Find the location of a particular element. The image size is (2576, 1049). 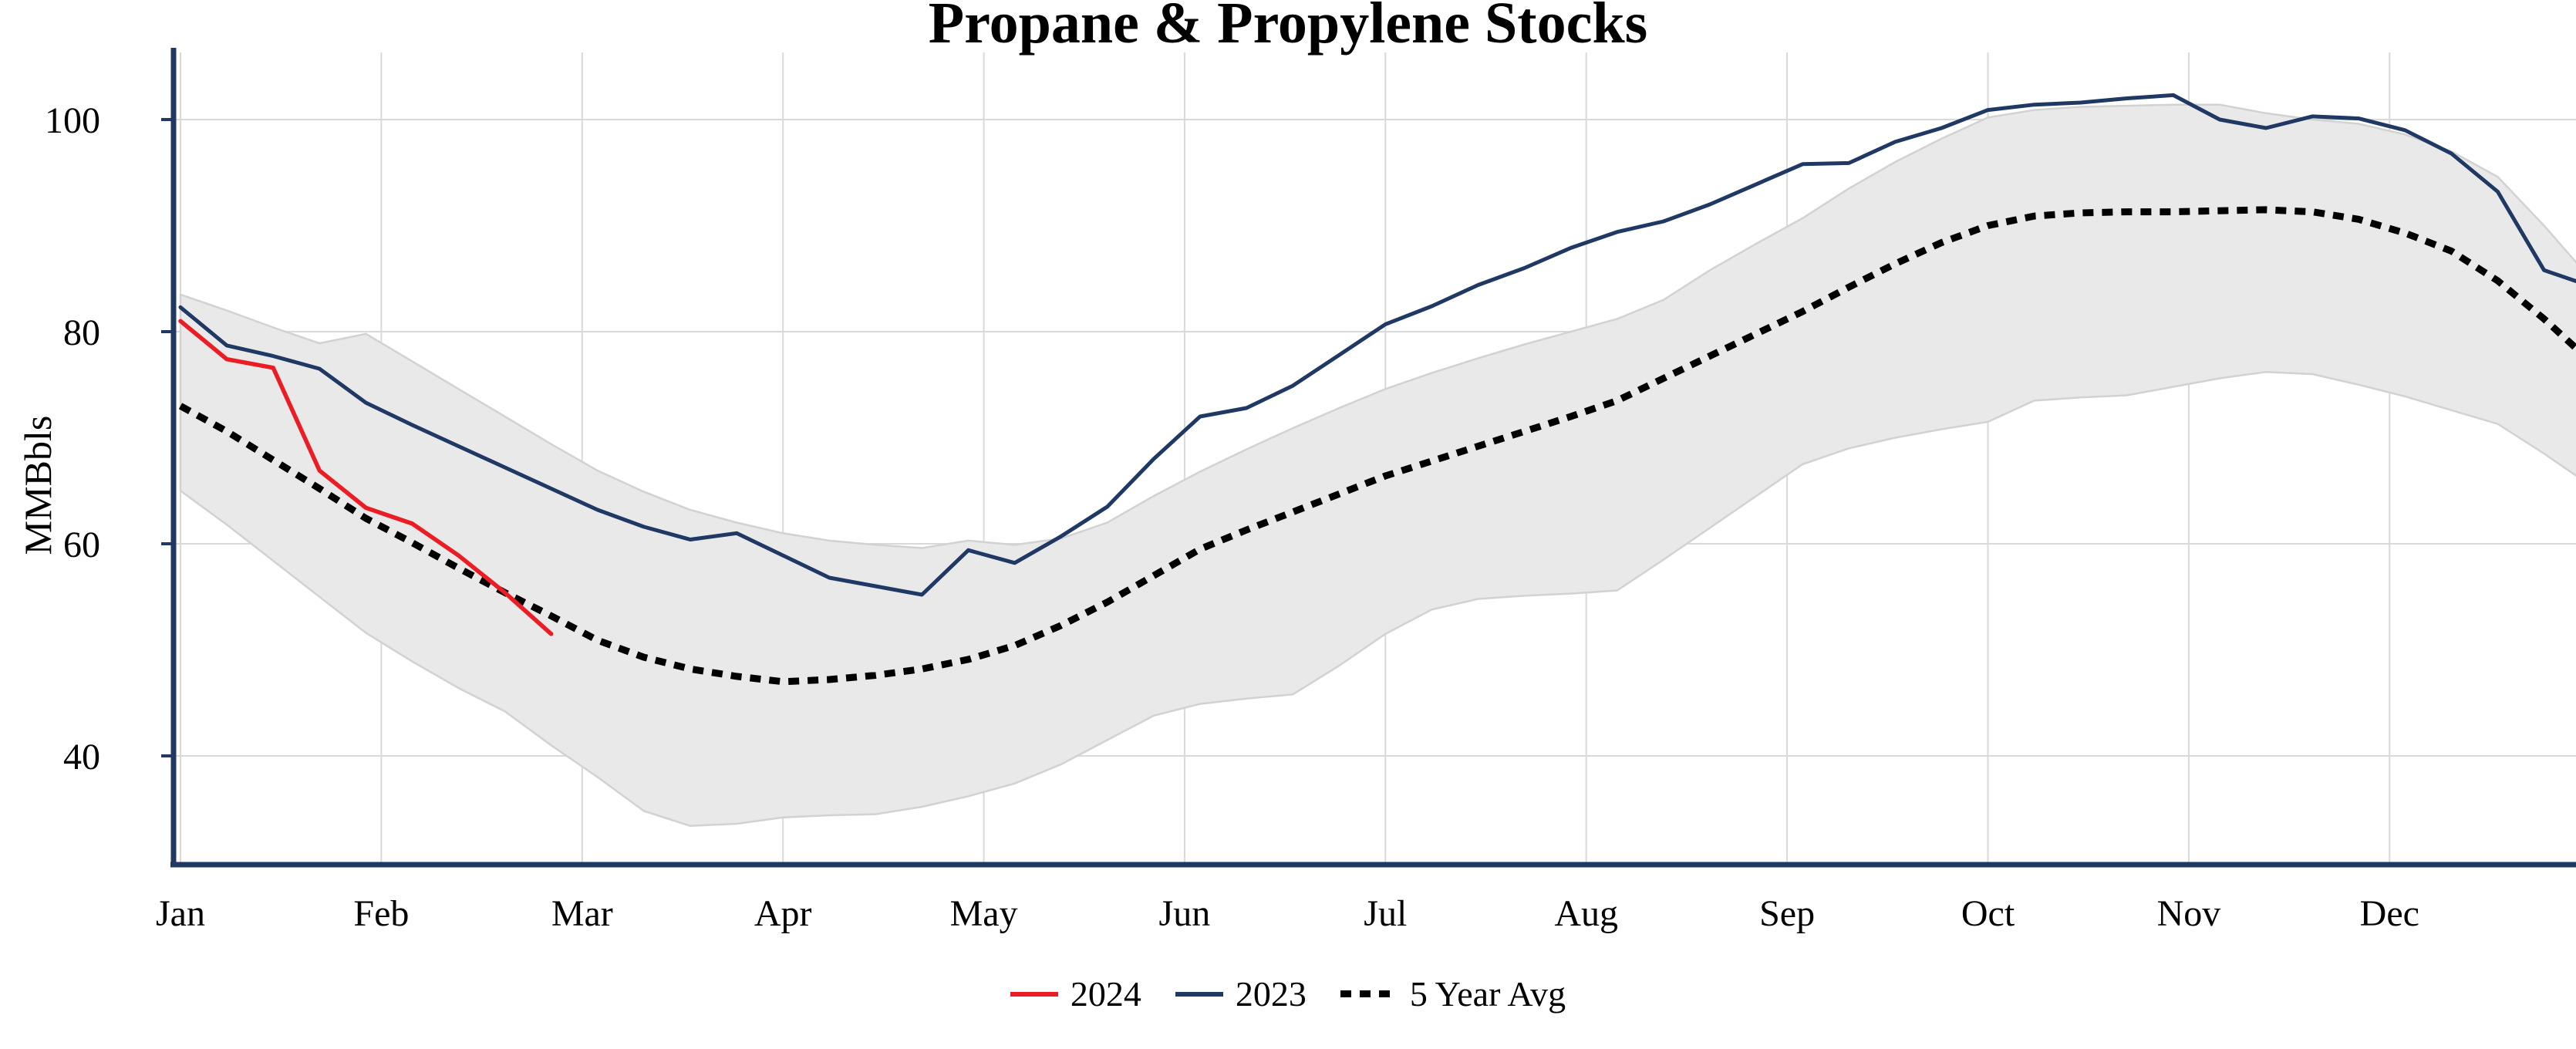

y-tick-label: 100 is located at coordinates (72, 120).